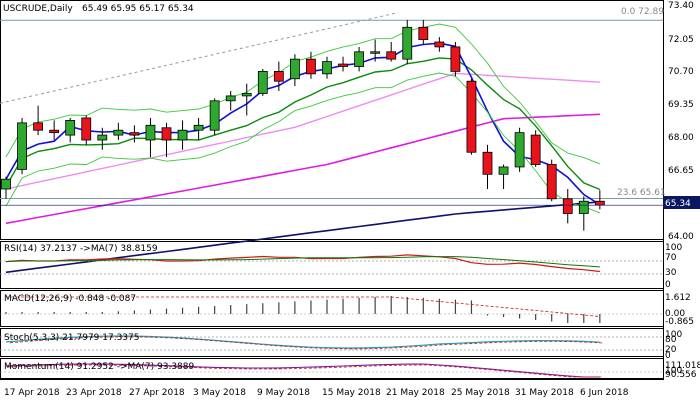 The width and height of the screenshot is (700, 400). What do you see at coordinates (480, 393) in the screenshot?
I see `date-label: 25 May 2018` at bounding box center [480, 393].